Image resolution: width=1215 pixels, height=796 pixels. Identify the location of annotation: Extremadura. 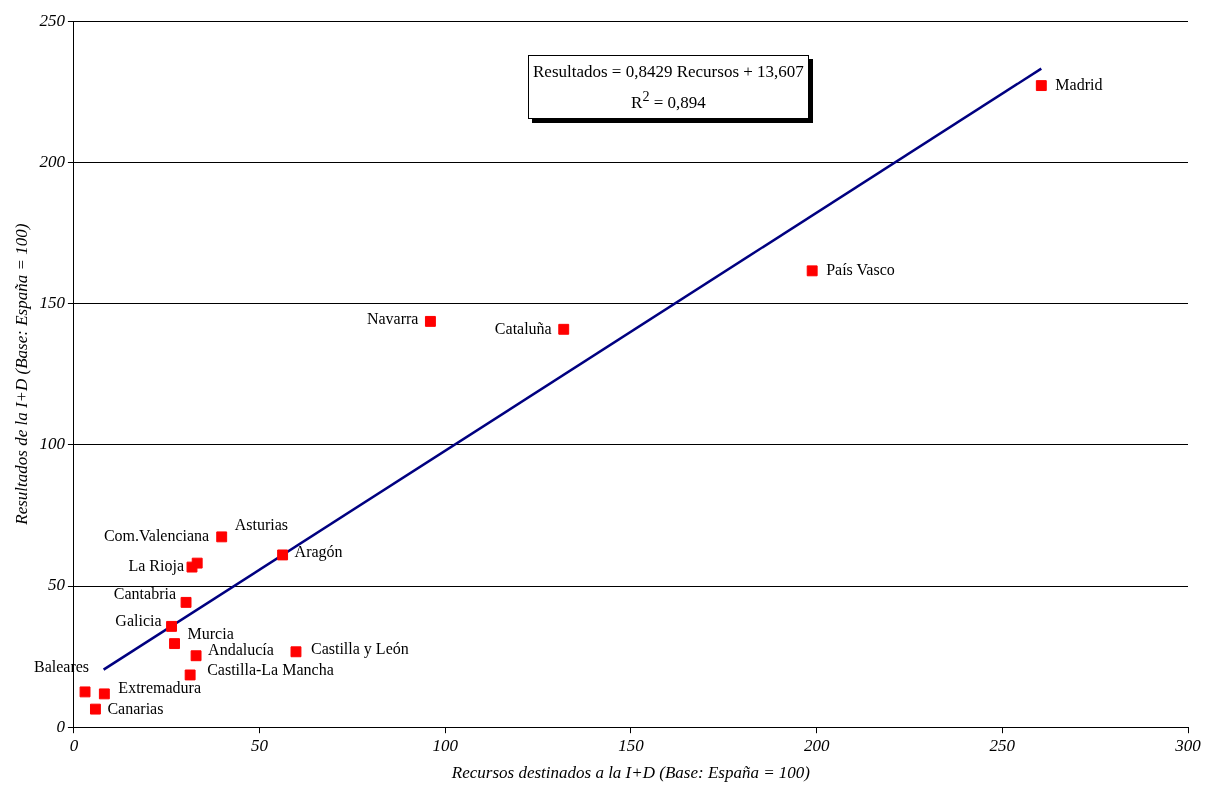
(159, 688).